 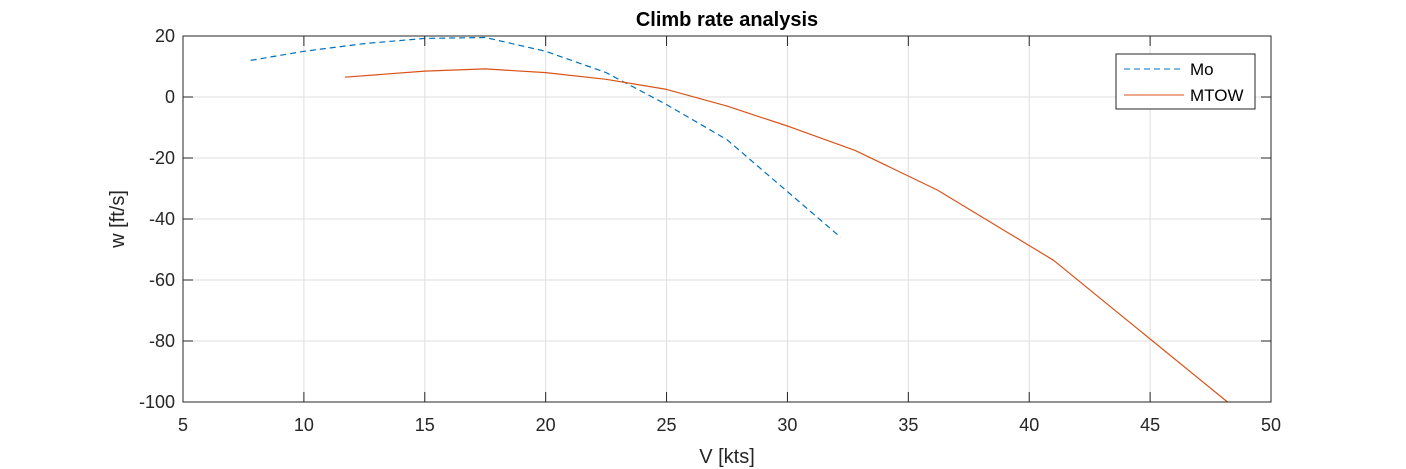 I want to click on x-axis-label: V [kts], so click(x=727, y=457).